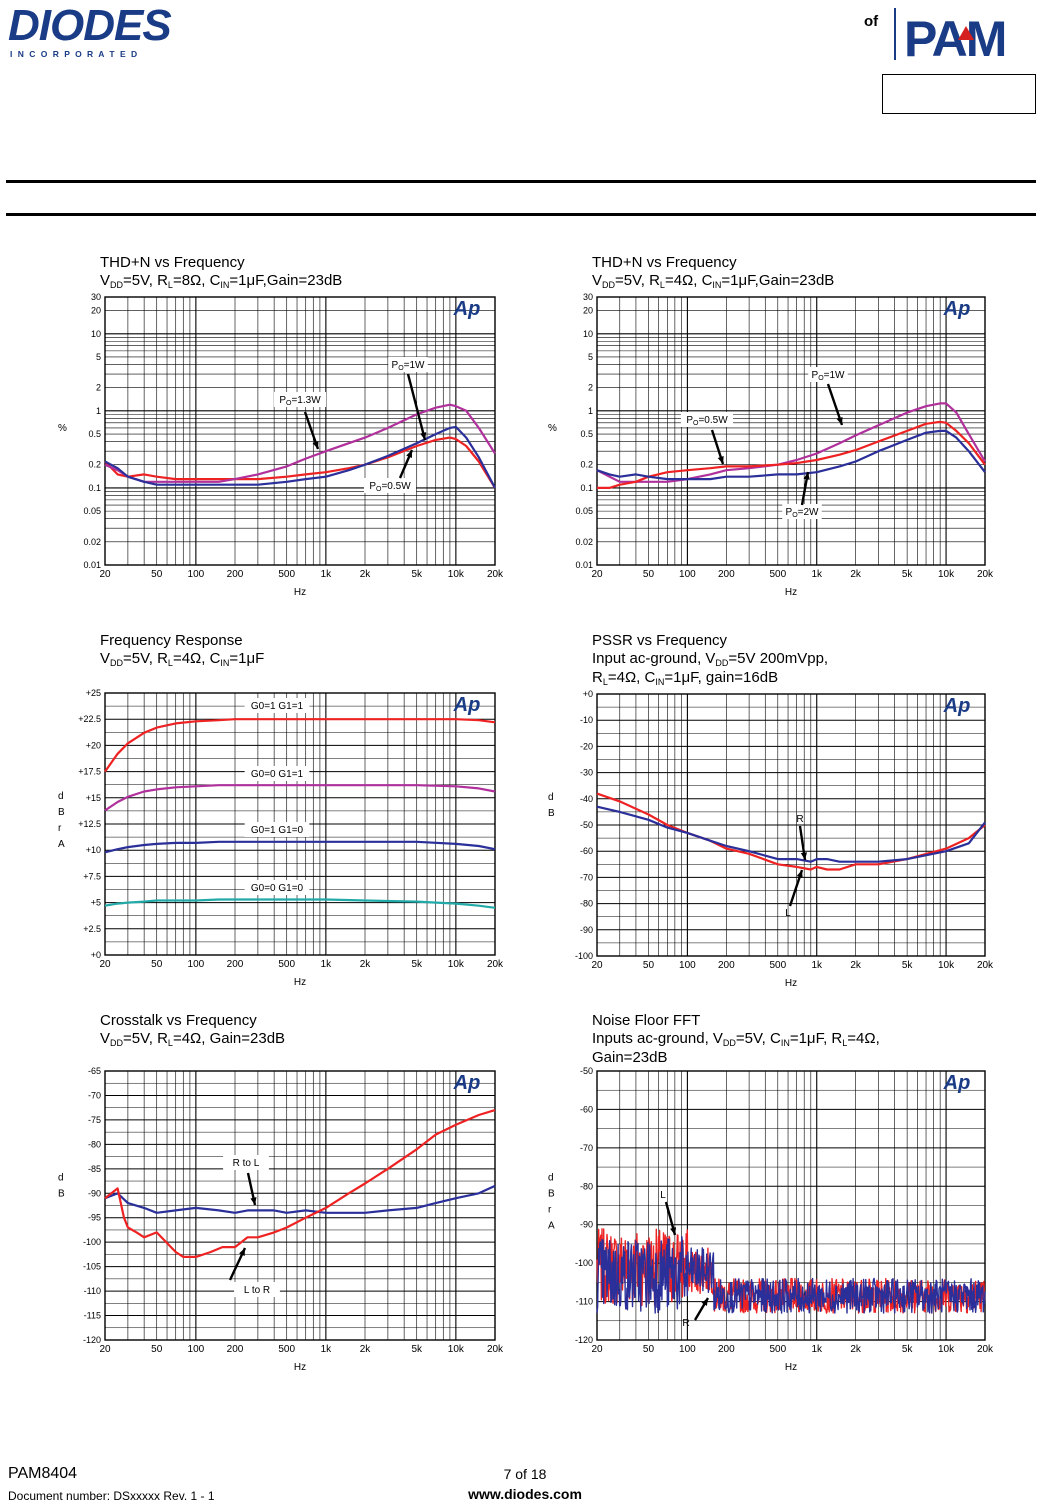  Describe the element at coordinates (192, 1039) in the screenshot. I see `chart-subtitle: VDD=5V, RL=4Ω, Gain=23dB` at that location.